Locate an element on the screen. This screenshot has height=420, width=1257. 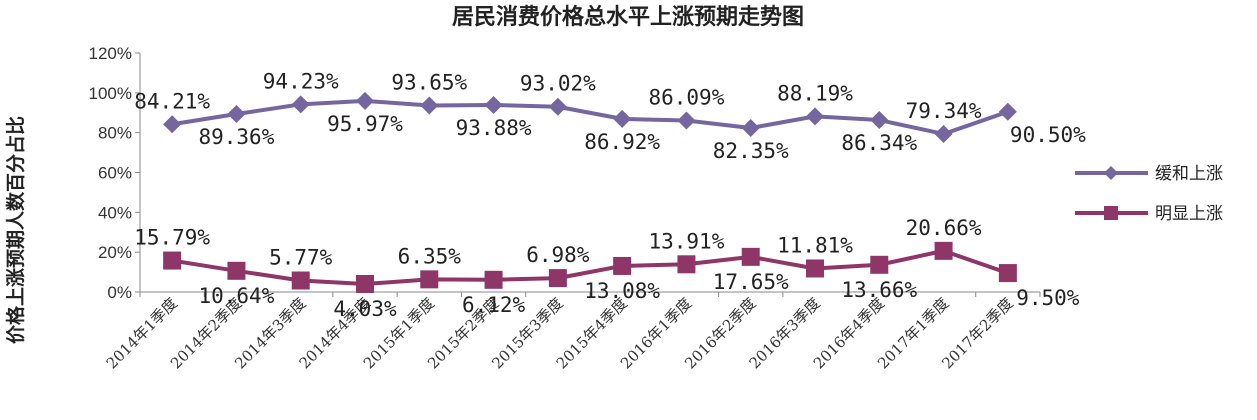
data-label: 17.65% is located at coordinates (751, 282).